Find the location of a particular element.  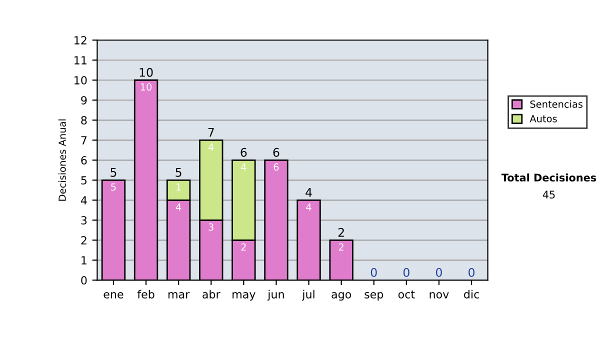

y-axis-title: Decisiones Anual is located at coordinates (62, 160).